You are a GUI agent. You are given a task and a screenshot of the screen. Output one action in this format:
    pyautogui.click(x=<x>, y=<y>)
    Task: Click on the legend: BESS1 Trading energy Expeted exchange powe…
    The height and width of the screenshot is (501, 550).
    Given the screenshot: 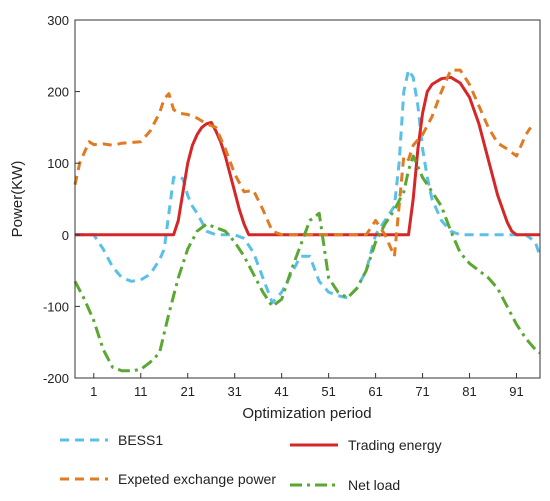 What is the action you would take?
    pyautogui.click(x=251, y=462)
    